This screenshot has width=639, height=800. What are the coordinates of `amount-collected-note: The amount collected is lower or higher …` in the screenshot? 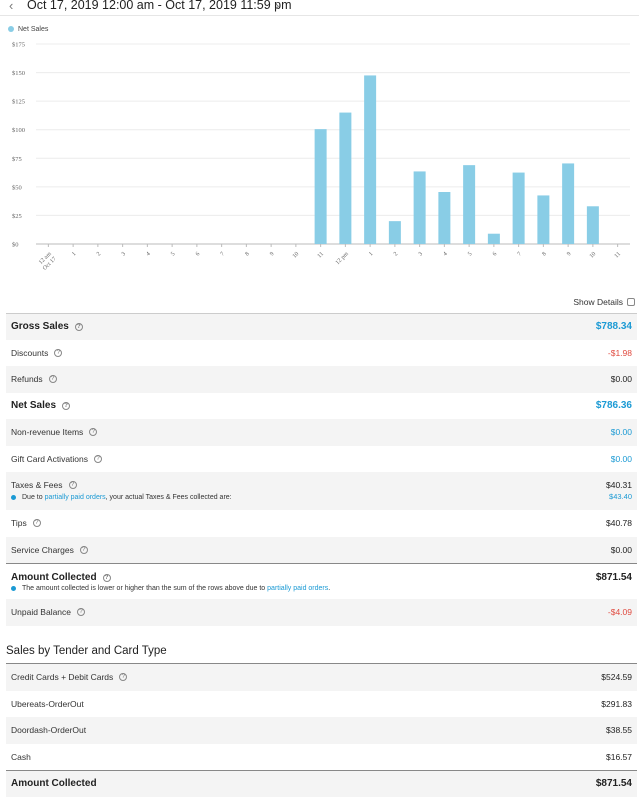 It's located at (170, 588).